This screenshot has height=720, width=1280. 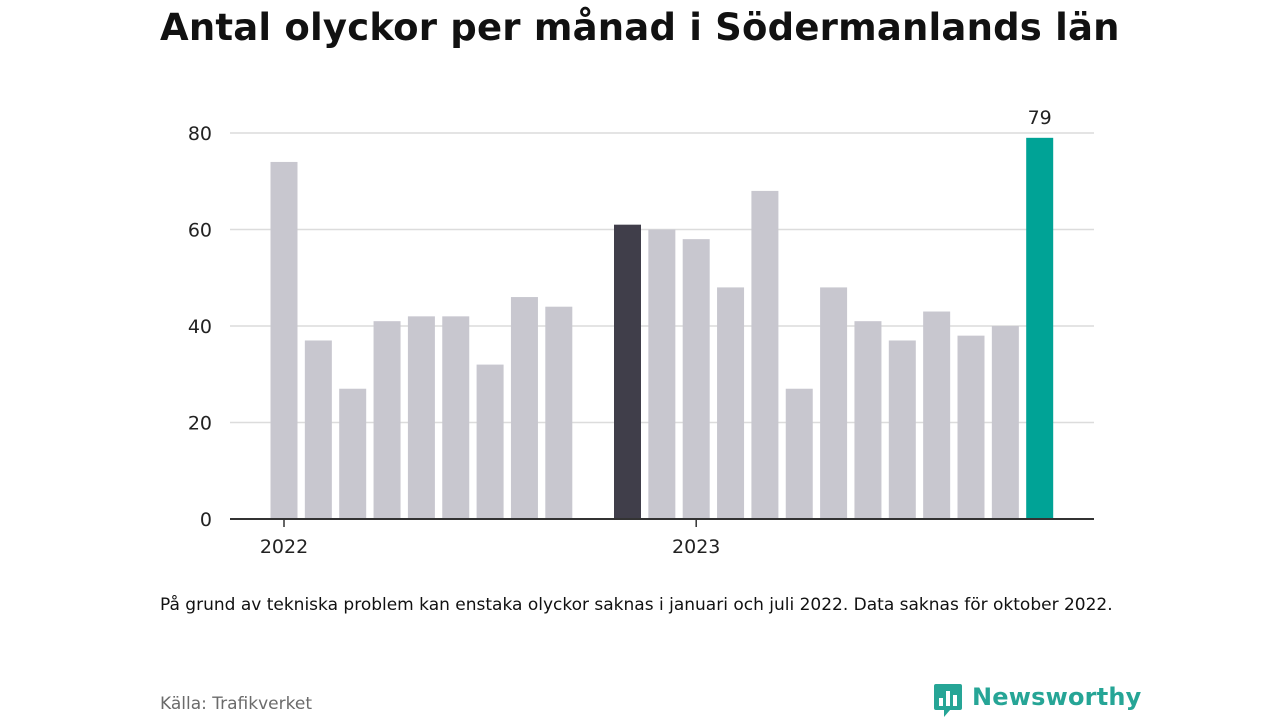 I want to click on y-tick-label: 0, so click(x=206, y=520).